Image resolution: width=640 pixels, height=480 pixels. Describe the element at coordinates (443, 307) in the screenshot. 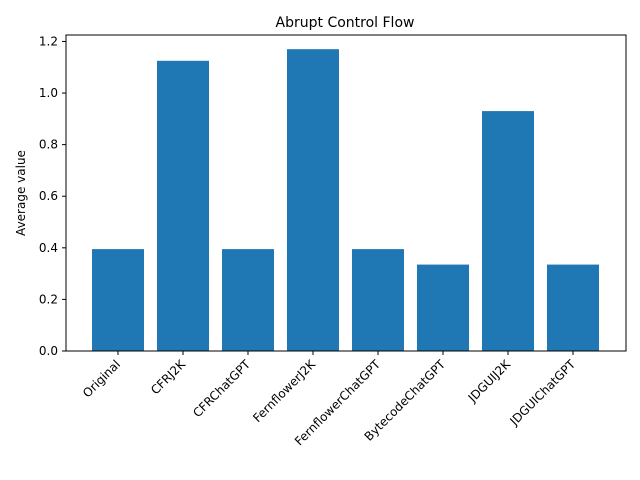

I see `bar-bytecodechatgpt` at that location.